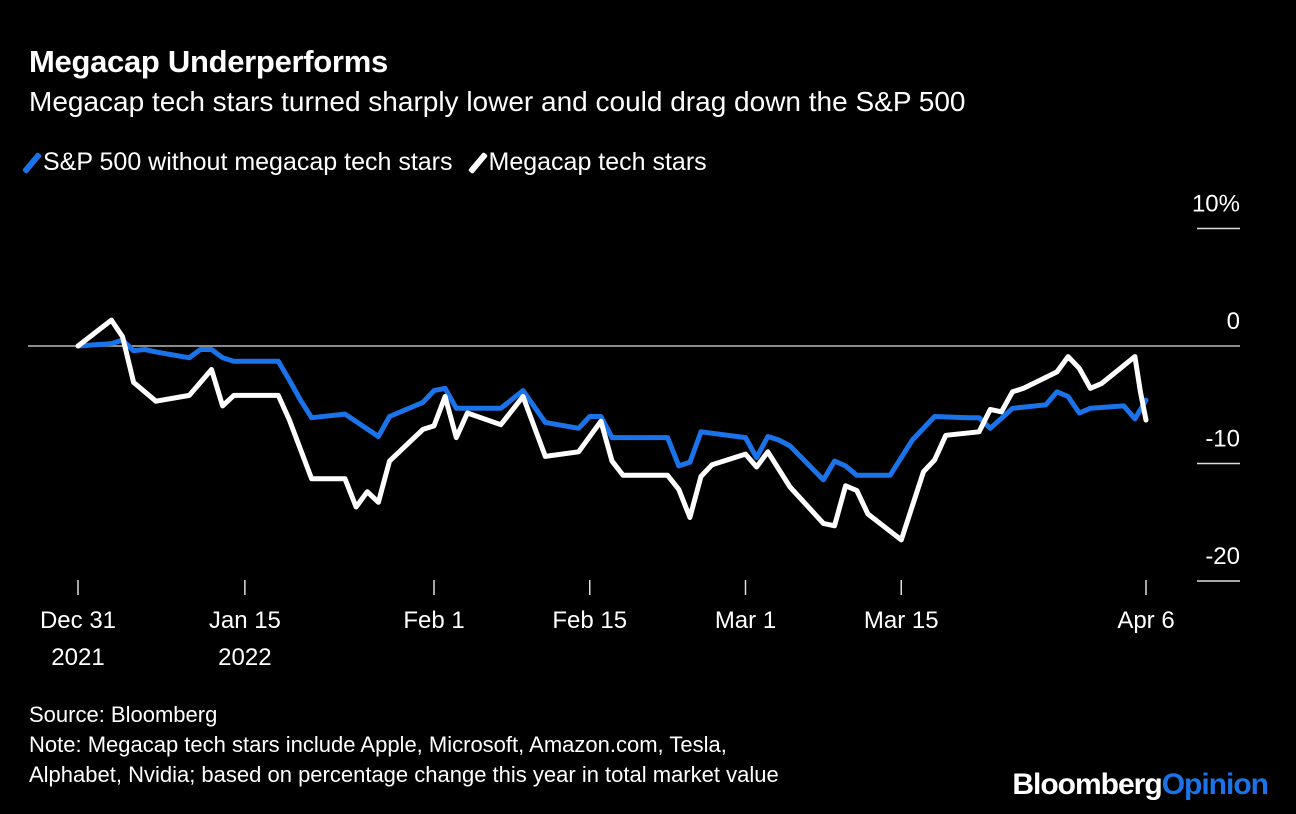 This screenshot has height=814, width=1296. I want to click on y-tick-label: -10, so click(1222, 439).